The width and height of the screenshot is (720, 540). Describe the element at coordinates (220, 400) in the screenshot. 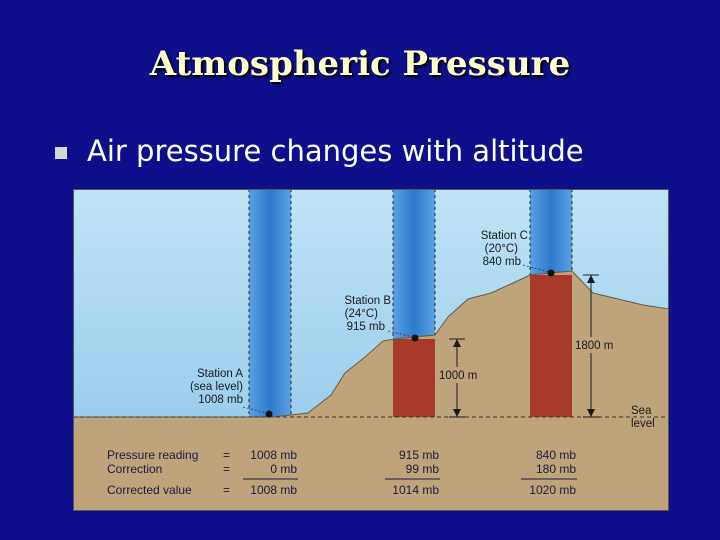

I see `station-a-pressure: 1008 mb` at that location.